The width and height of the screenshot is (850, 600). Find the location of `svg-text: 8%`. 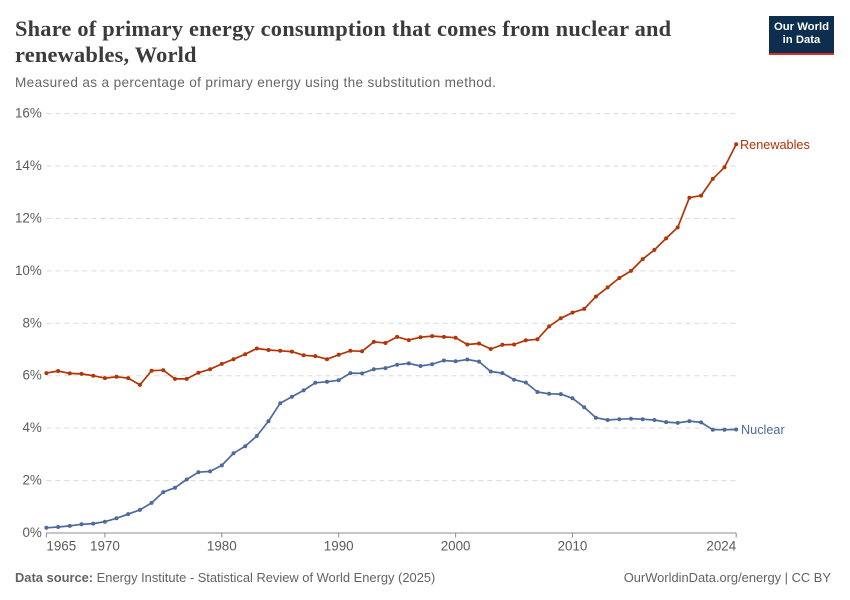

svg-text: 8% is located at coordinates (31, 322).